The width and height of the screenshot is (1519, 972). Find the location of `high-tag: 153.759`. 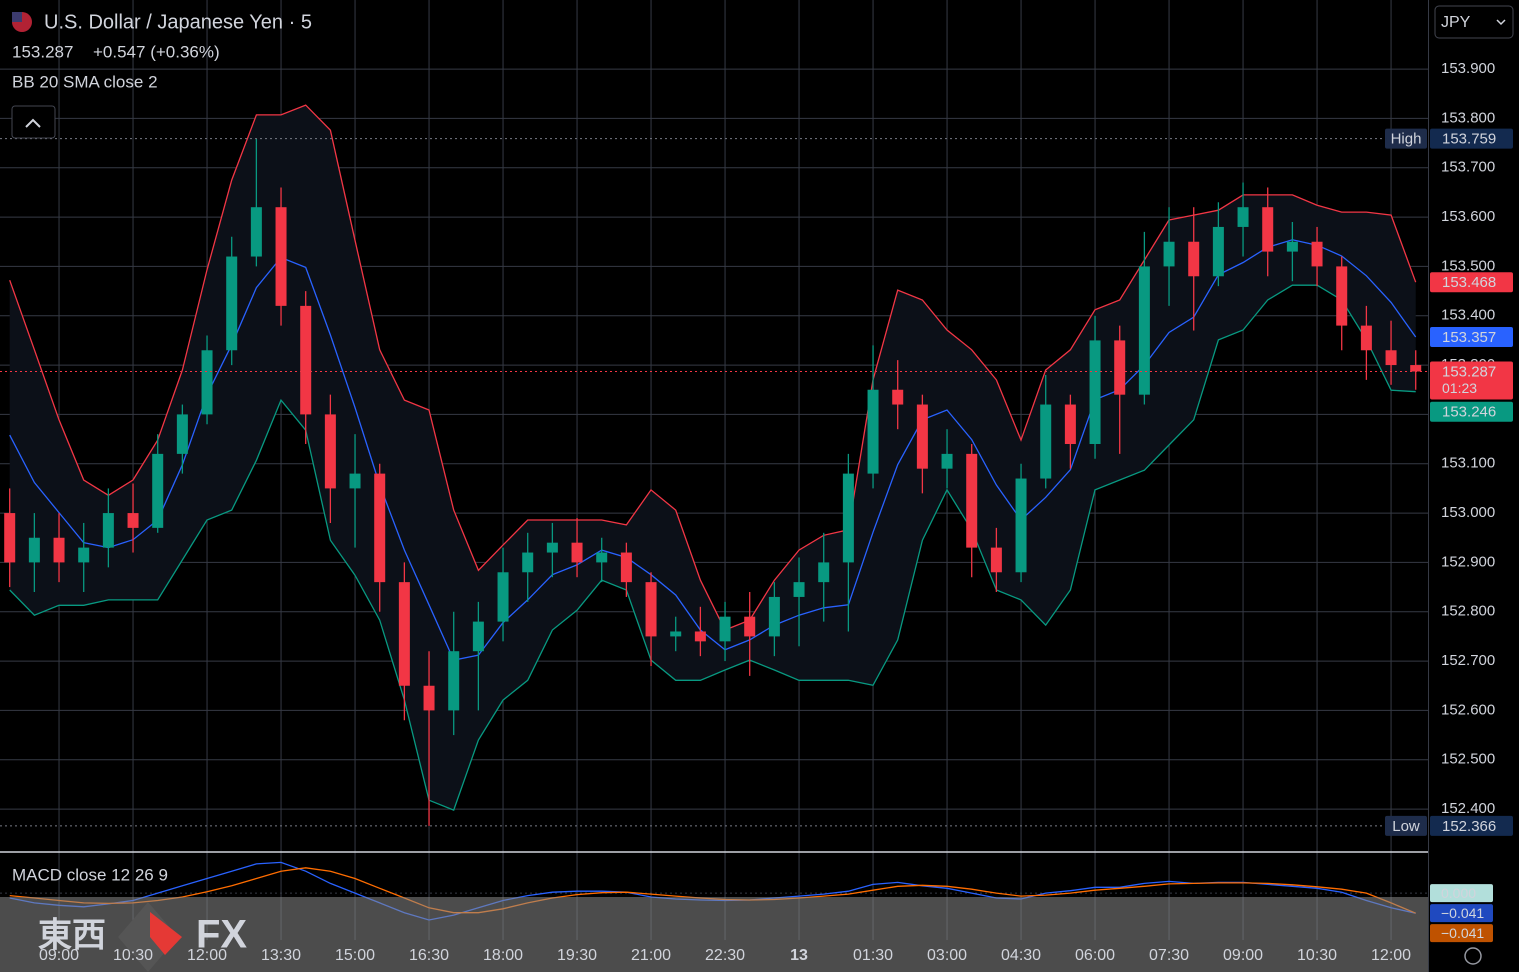

high-tag: 153.759 is located at coordinates (1469, 139).